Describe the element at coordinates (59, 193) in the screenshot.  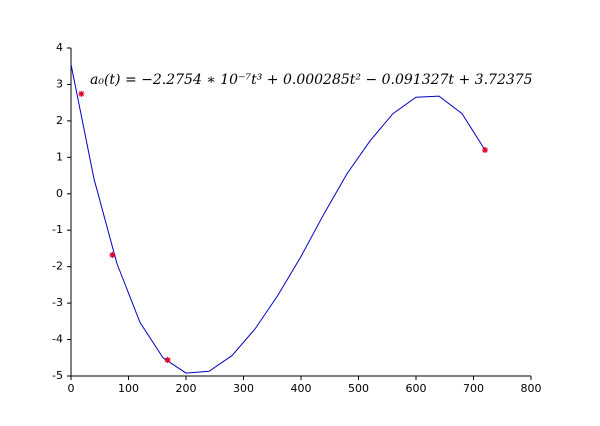
I see `y-tick-label: 0` at that location.